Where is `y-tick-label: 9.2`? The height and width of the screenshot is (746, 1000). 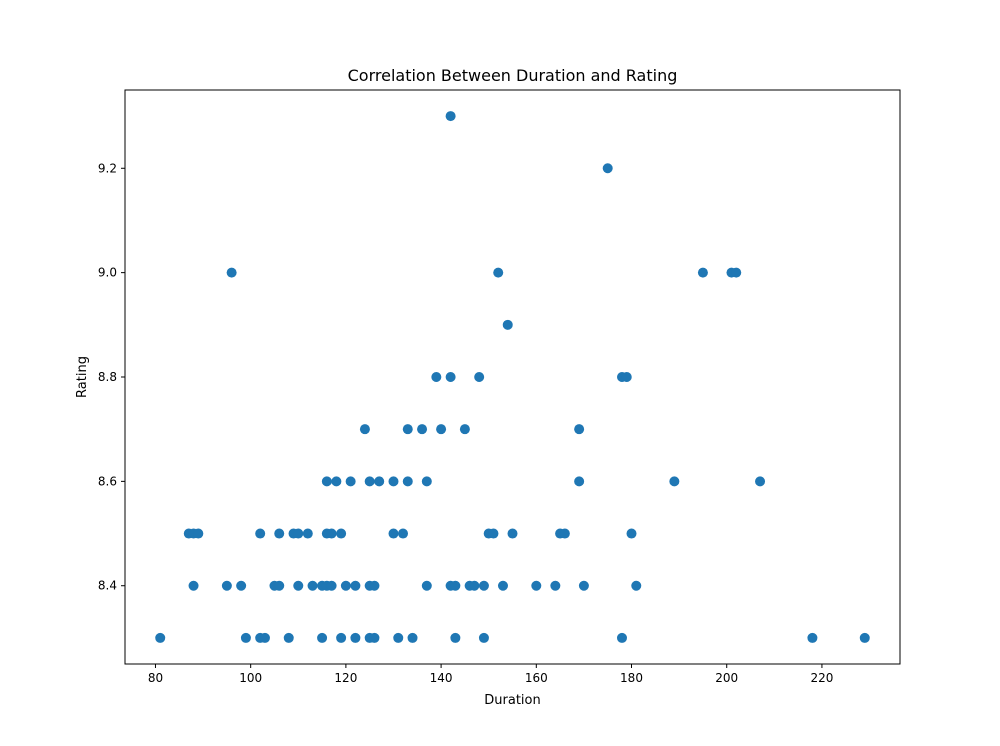
y-tick-label: 9.2 is located at coordinates (107, 168).